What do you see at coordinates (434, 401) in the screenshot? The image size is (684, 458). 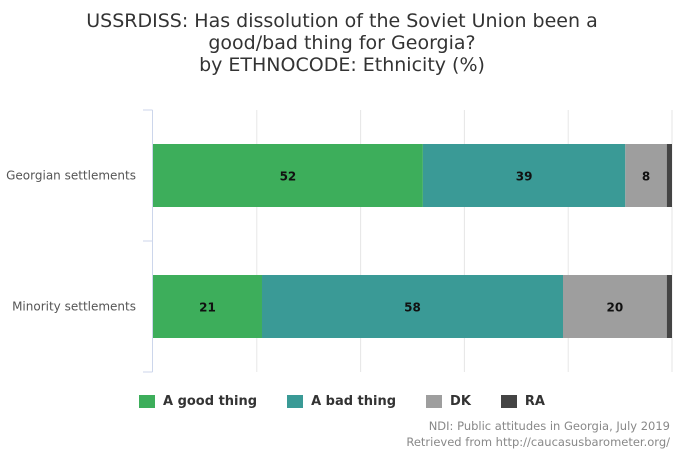 I see `legend-swatch-dk` at bounding box center [434, 401].